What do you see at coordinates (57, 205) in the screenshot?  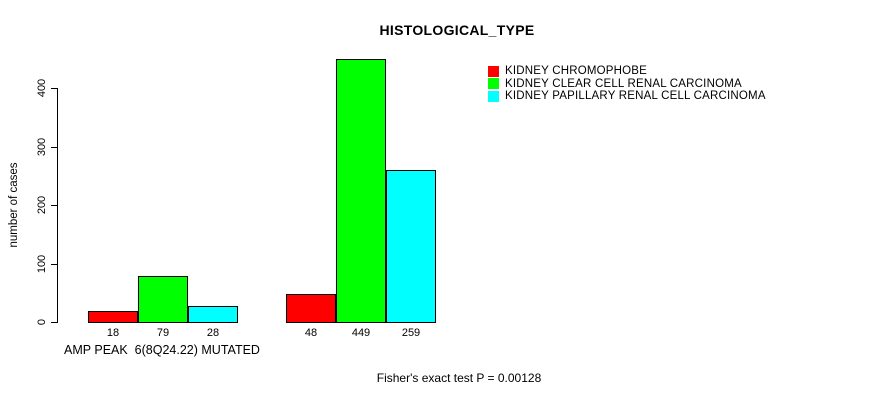 I see `y-axis-line` at bounding box center [57, 205].